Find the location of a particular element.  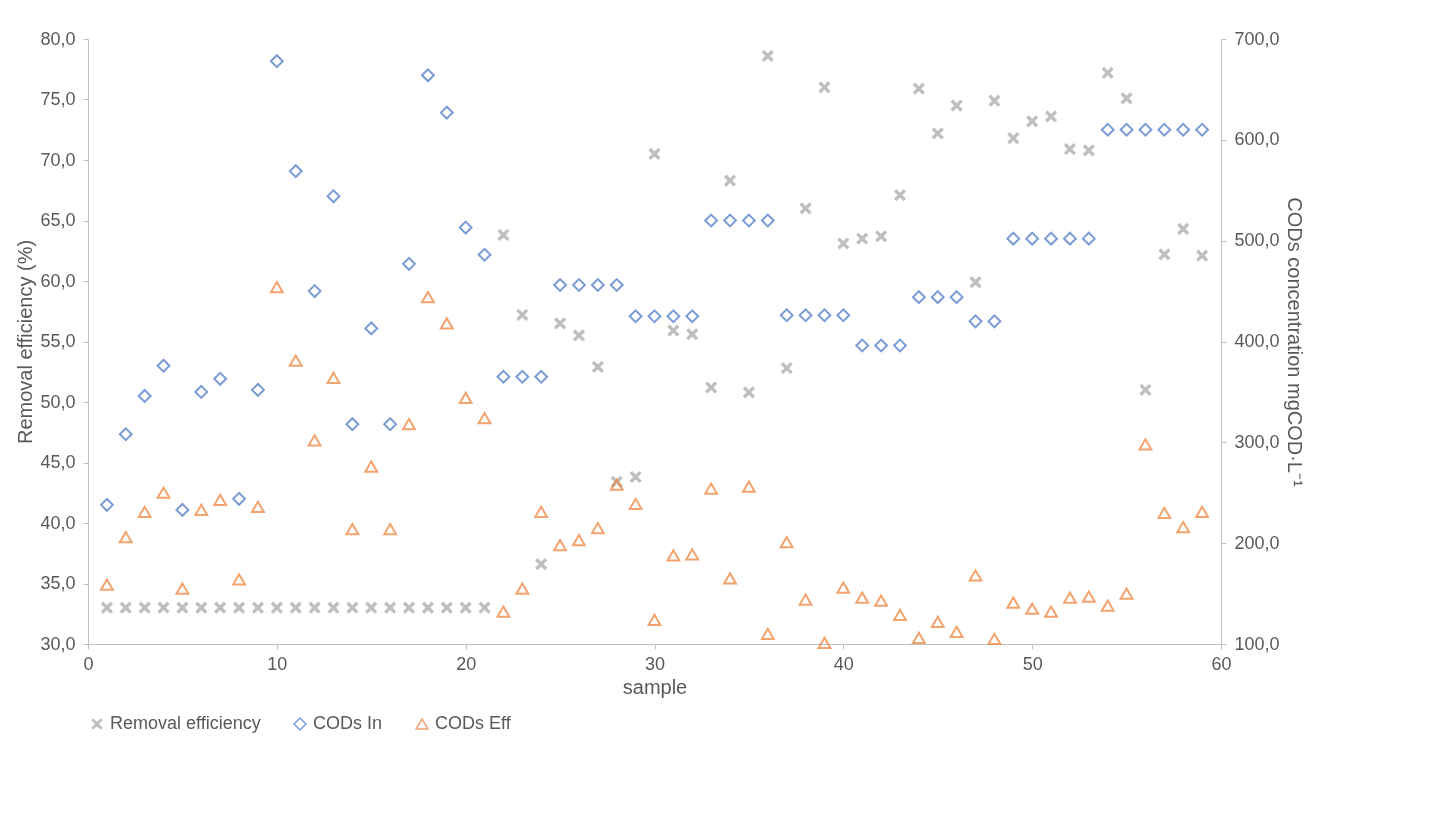

y2-tick-label: 100,0 is located at coordinates (1257, 643).